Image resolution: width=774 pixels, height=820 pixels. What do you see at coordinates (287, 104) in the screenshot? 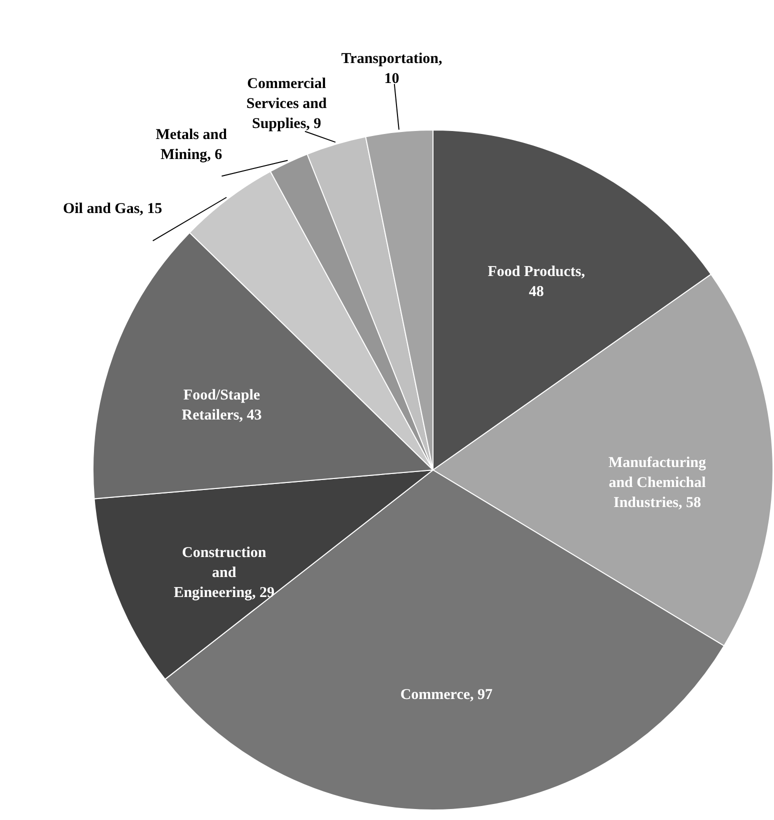
I see `slice-label: Commercial Services and Supplies, 9` at bounding box center [287, 104].